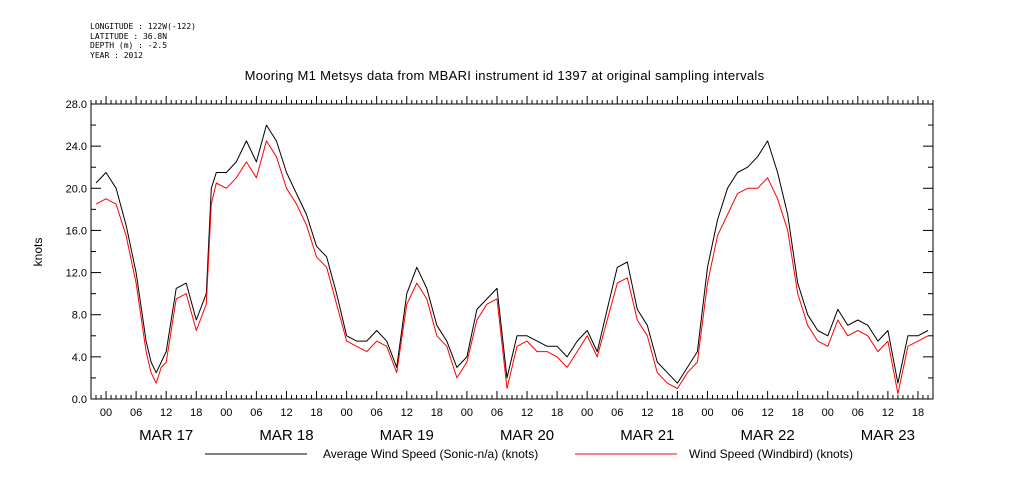 This screenshot has height=504, width=1009. I want to click on x-day-label: MAR 22, so click(768, 435).